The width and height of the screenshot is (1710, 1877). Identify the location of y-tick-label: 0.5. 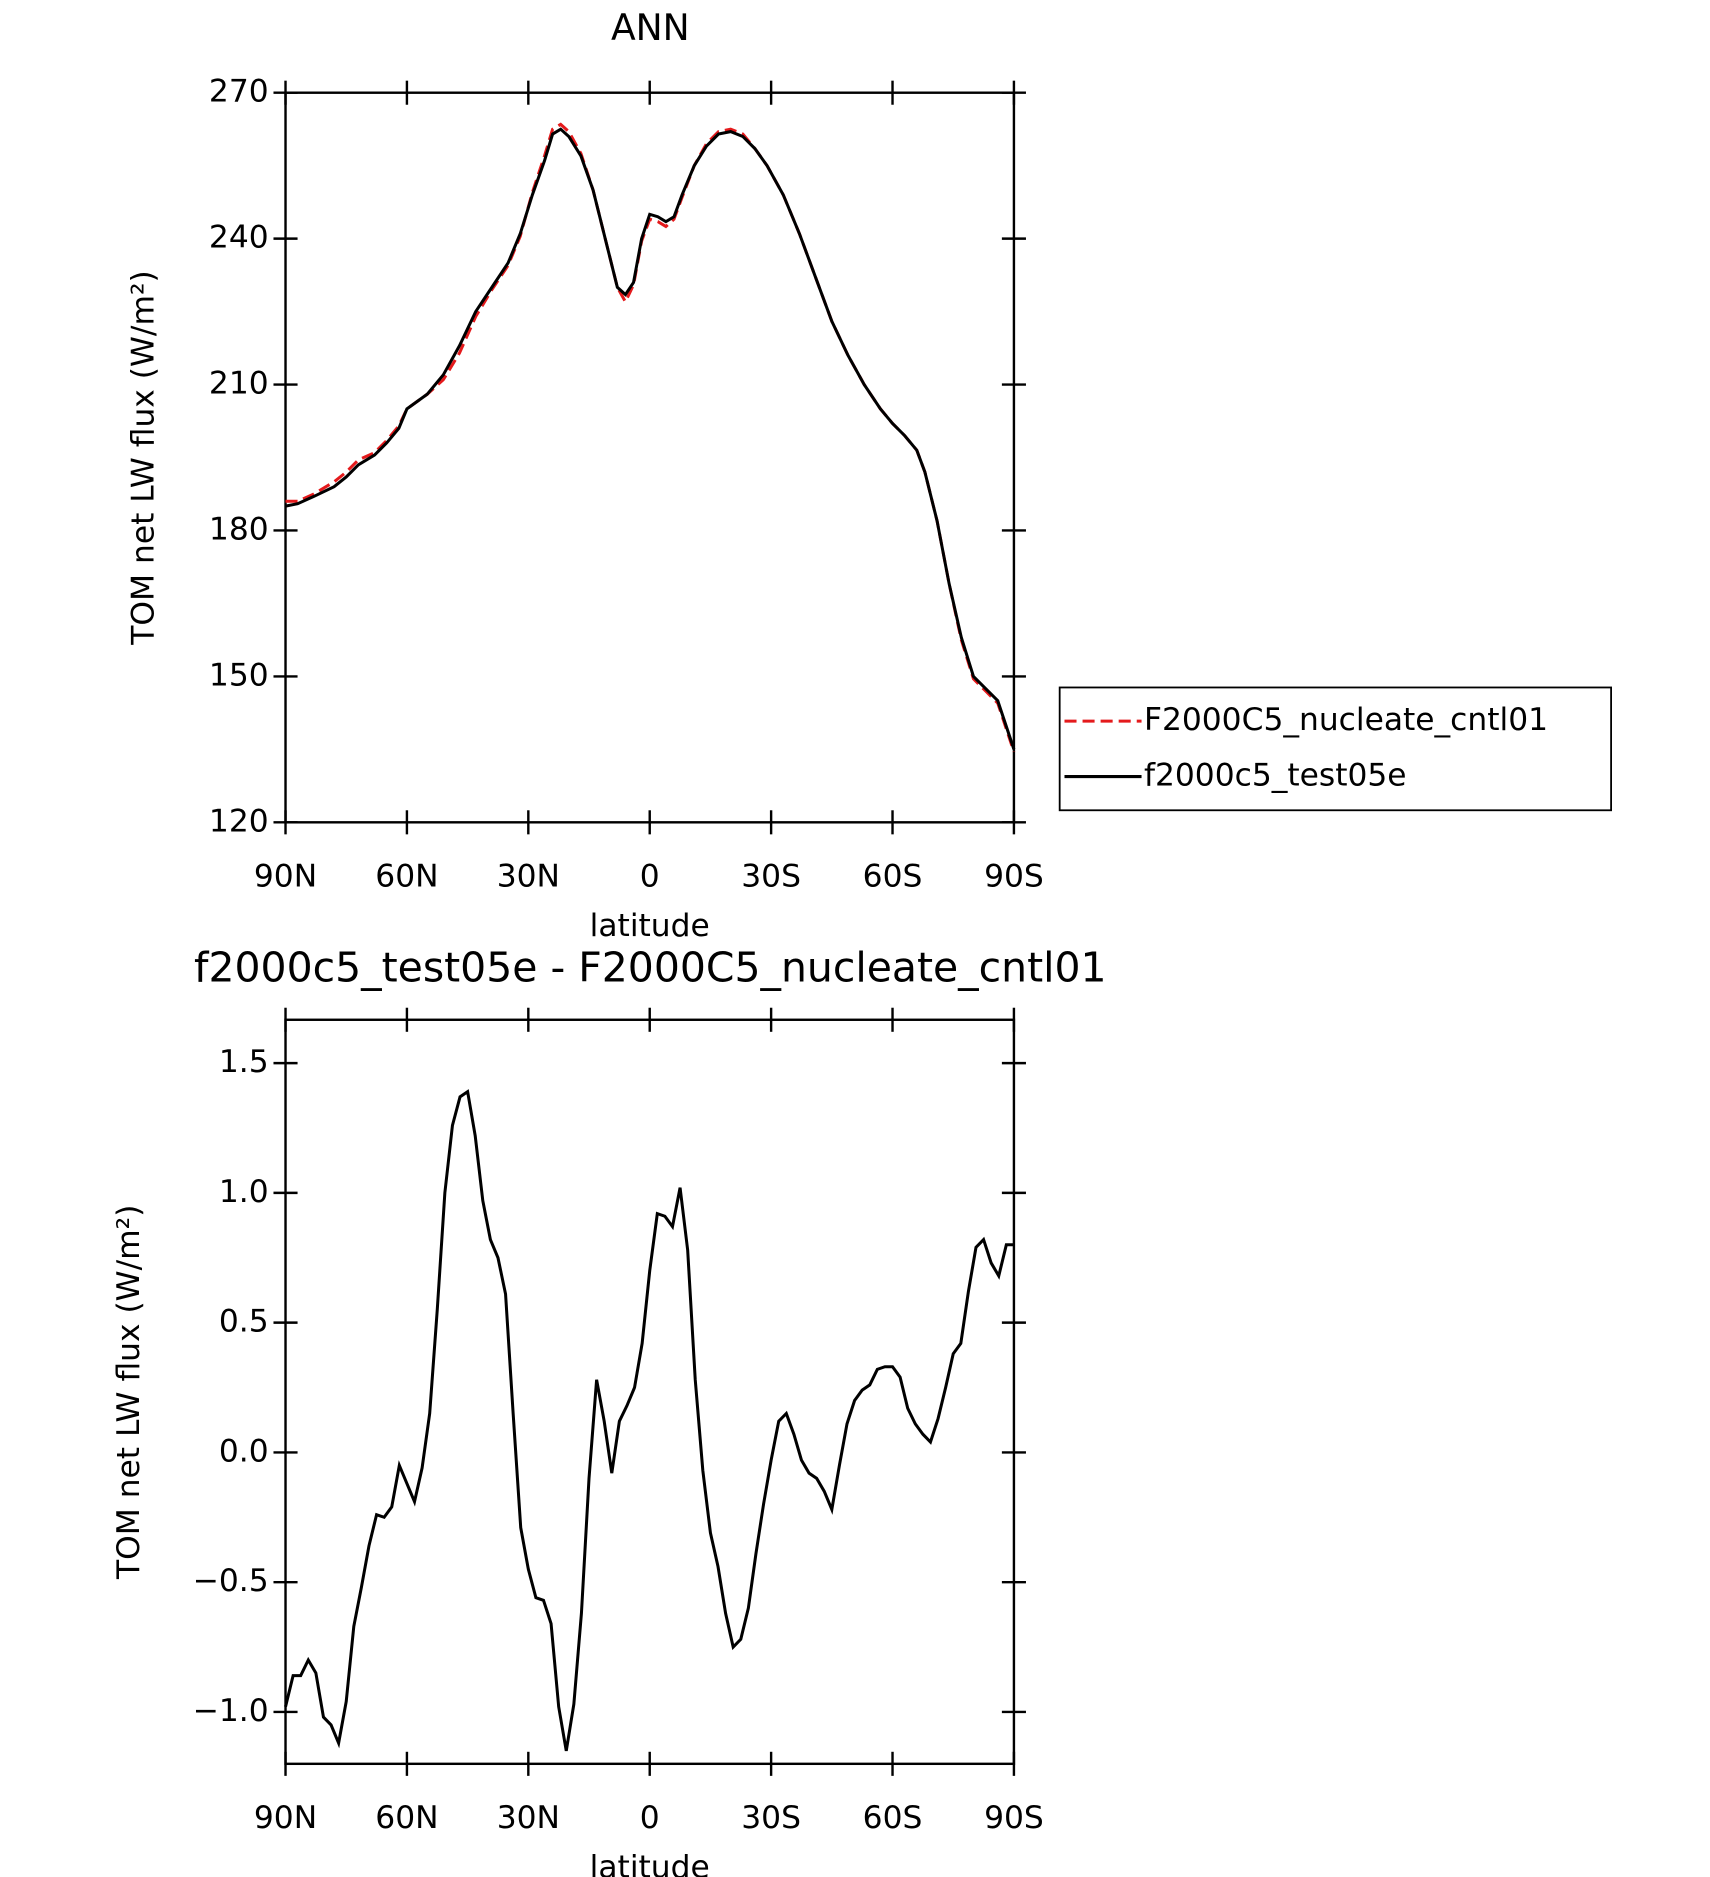
(244, 1322).